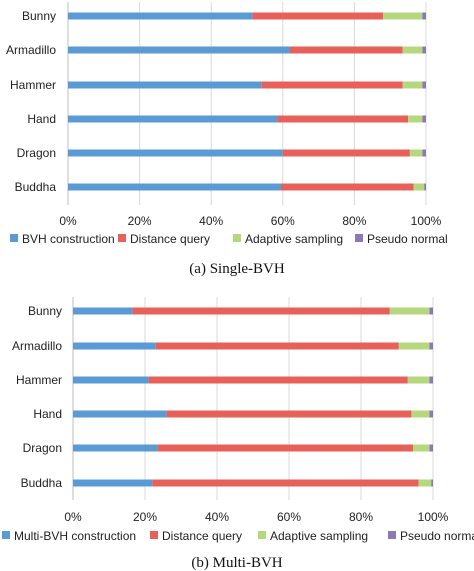 This screenshot has height=571, width=474. I want to click on legend-label: BVH construction, so click(68, 239).